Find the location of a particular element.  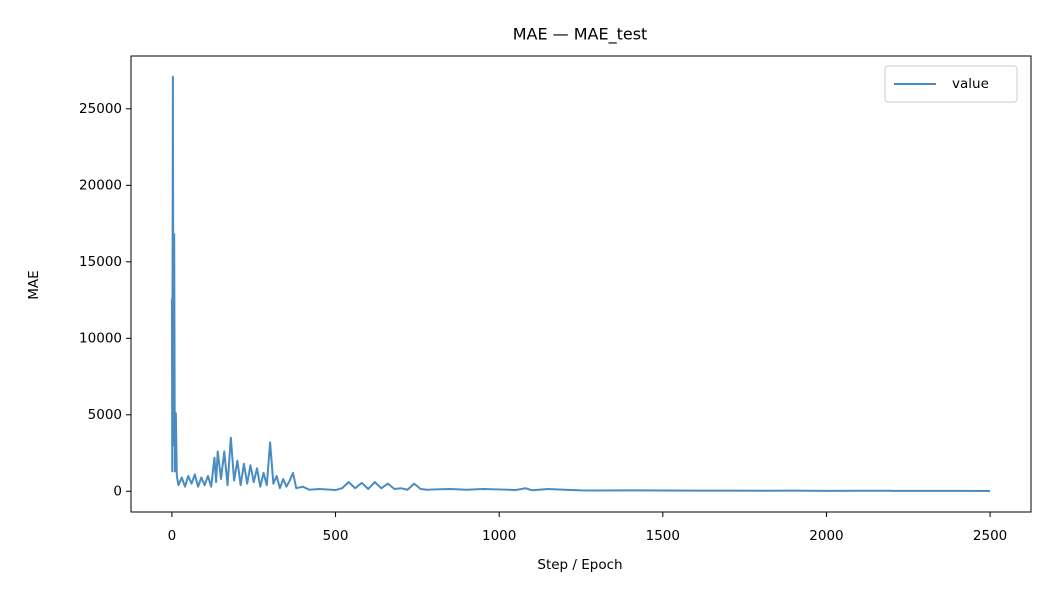

y-tick-label: 5000 is located at coordinates (105, 415).